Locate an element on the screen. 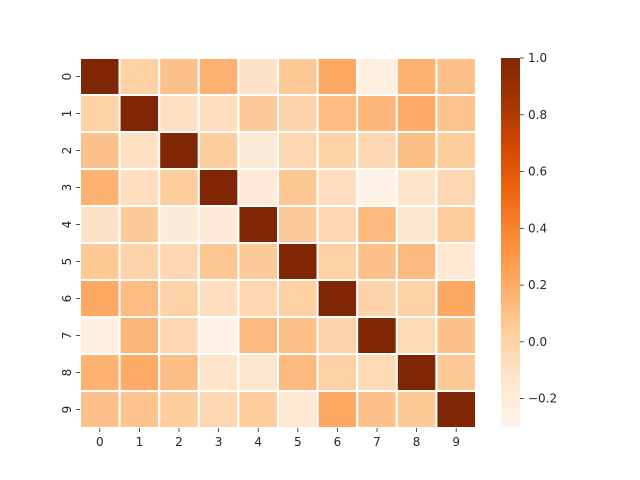 The width and height of the screenshot is (640, 480). colorbar-tick-label-4: 0.6 is located at coordinates (537, 172).